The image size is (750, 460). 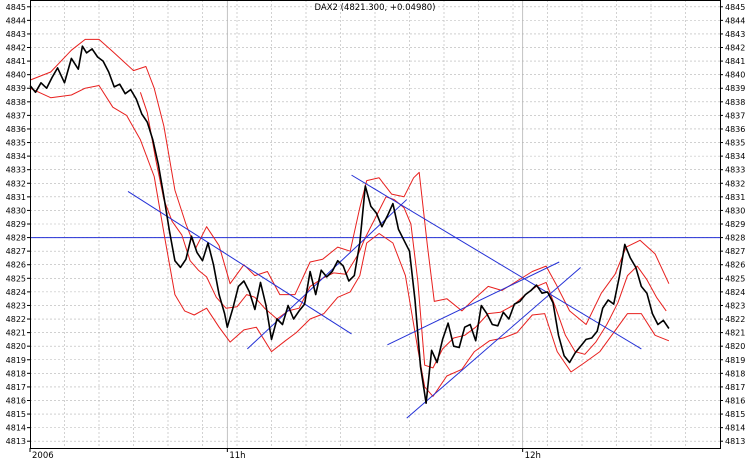 What do you see at coordinates (374, 8) in the screenshot?
I see `chart-title: DAX2 (4821.300, +0.04980)` at bounding box center [374, 8].